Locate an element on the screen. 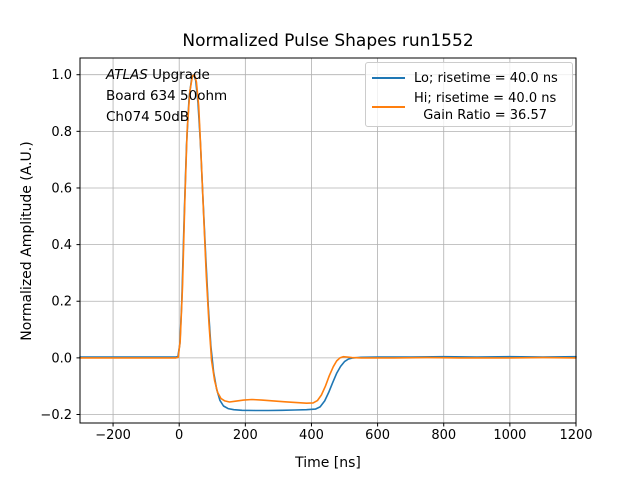  x-tick-label: 1000 is located at coordinates (509, 435).